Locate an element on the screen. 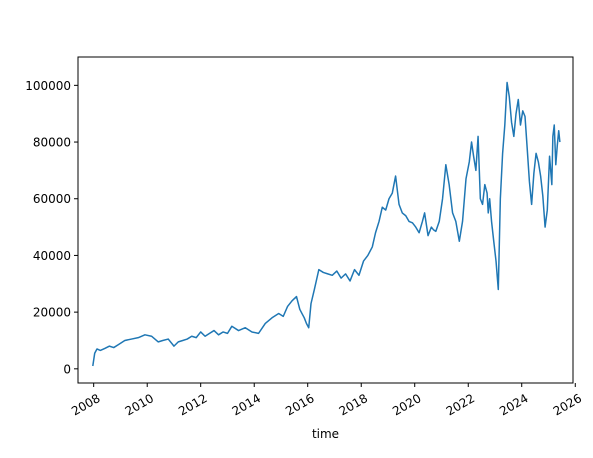  y-tick-label: 80000 is located at coordinates (52, 143).